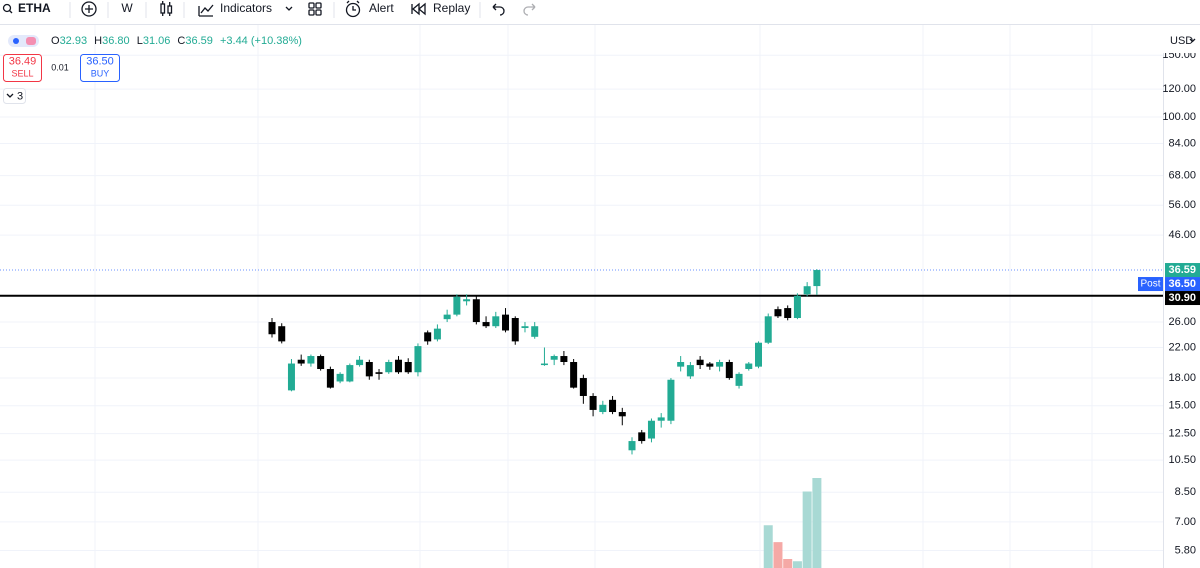  What do you see at coordinates (498, 9) in the screenshot?
I see `undo-button` at bounding box center [498, 9].